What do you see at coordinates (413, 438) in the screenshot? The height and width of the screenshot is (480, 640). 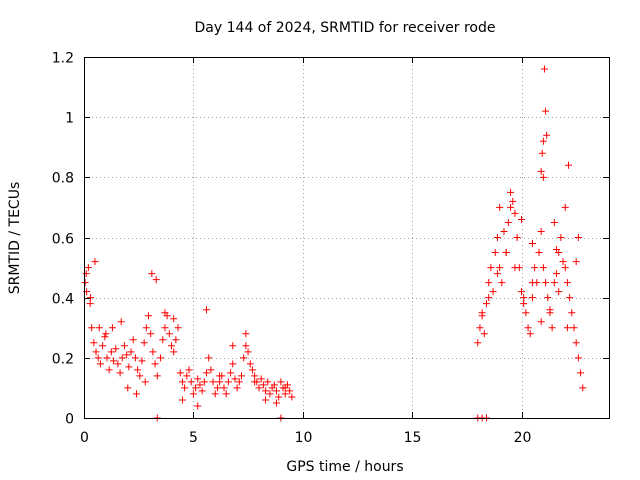 I see `x-tick-label: 15` at bounding box center [413, 438].